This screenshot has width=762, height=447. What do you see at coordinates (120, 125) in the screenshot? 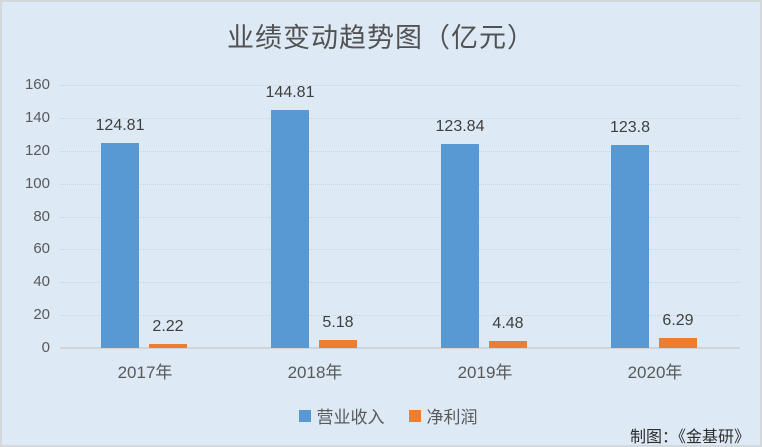
I see `value-label-revenue-0: 124.81` at bounding box center [120, 125].